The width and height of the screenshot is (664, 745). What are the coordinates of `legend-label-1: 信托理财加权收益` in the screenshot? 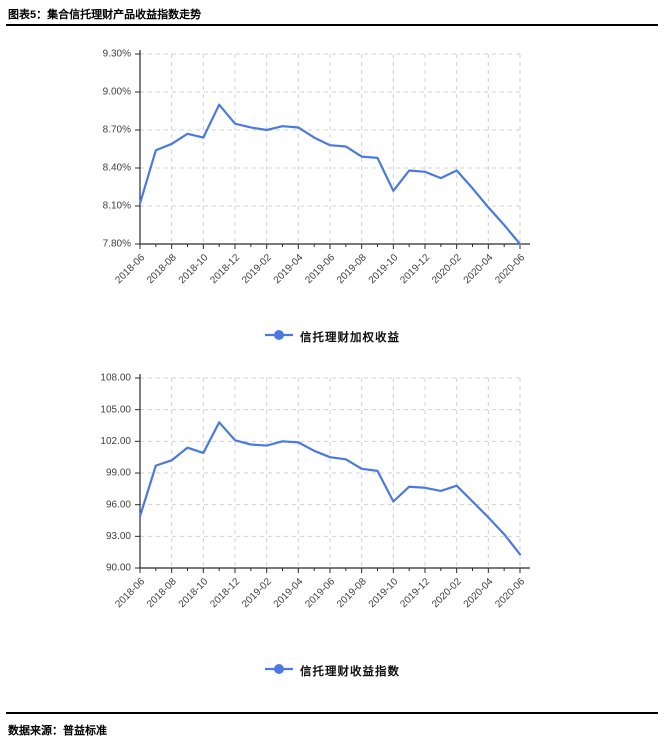 It's located at (350, 337).